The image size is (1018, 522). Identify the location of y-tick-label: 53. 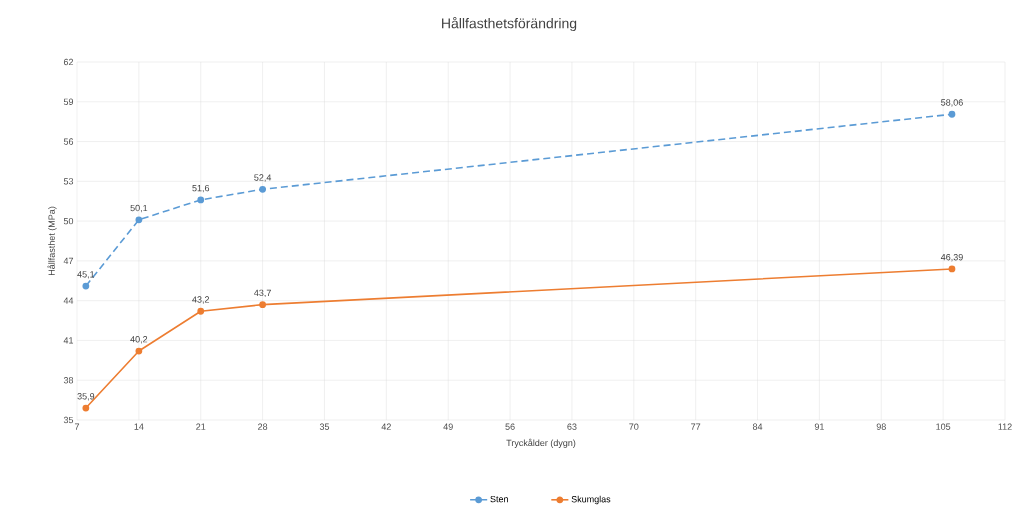
(68, 181).